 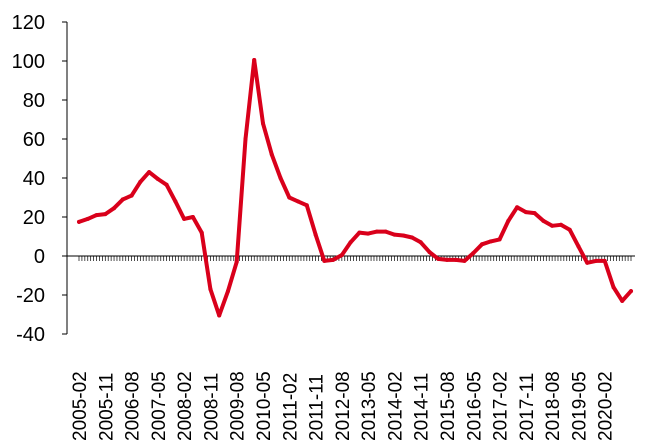 What do you see at coordinates (395, 406) in the screenshot?
I see `x-tick-label: 2014-02` at bounding box center [395, 406].